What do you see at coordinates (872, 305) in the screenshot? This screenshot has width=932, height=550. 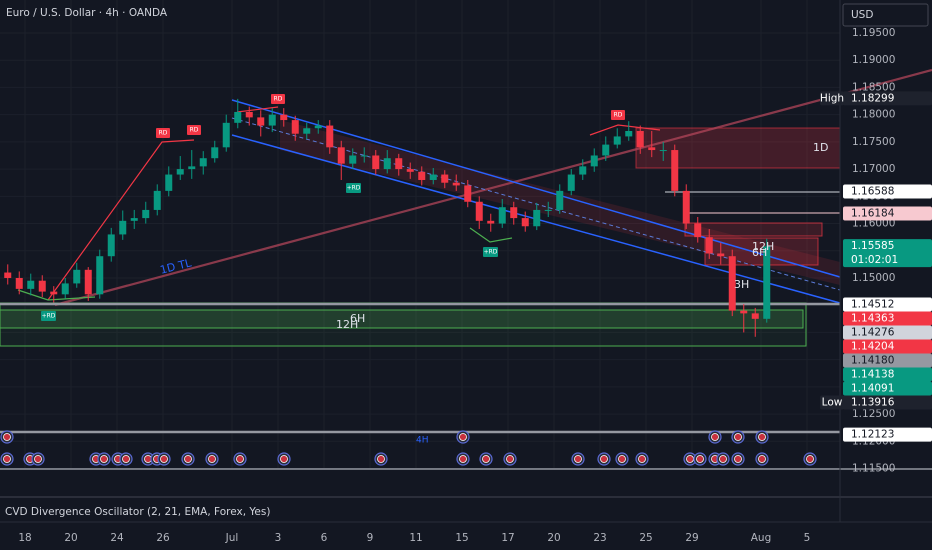 I see `price-label: 1.14512` at bounding box center [872, 305].